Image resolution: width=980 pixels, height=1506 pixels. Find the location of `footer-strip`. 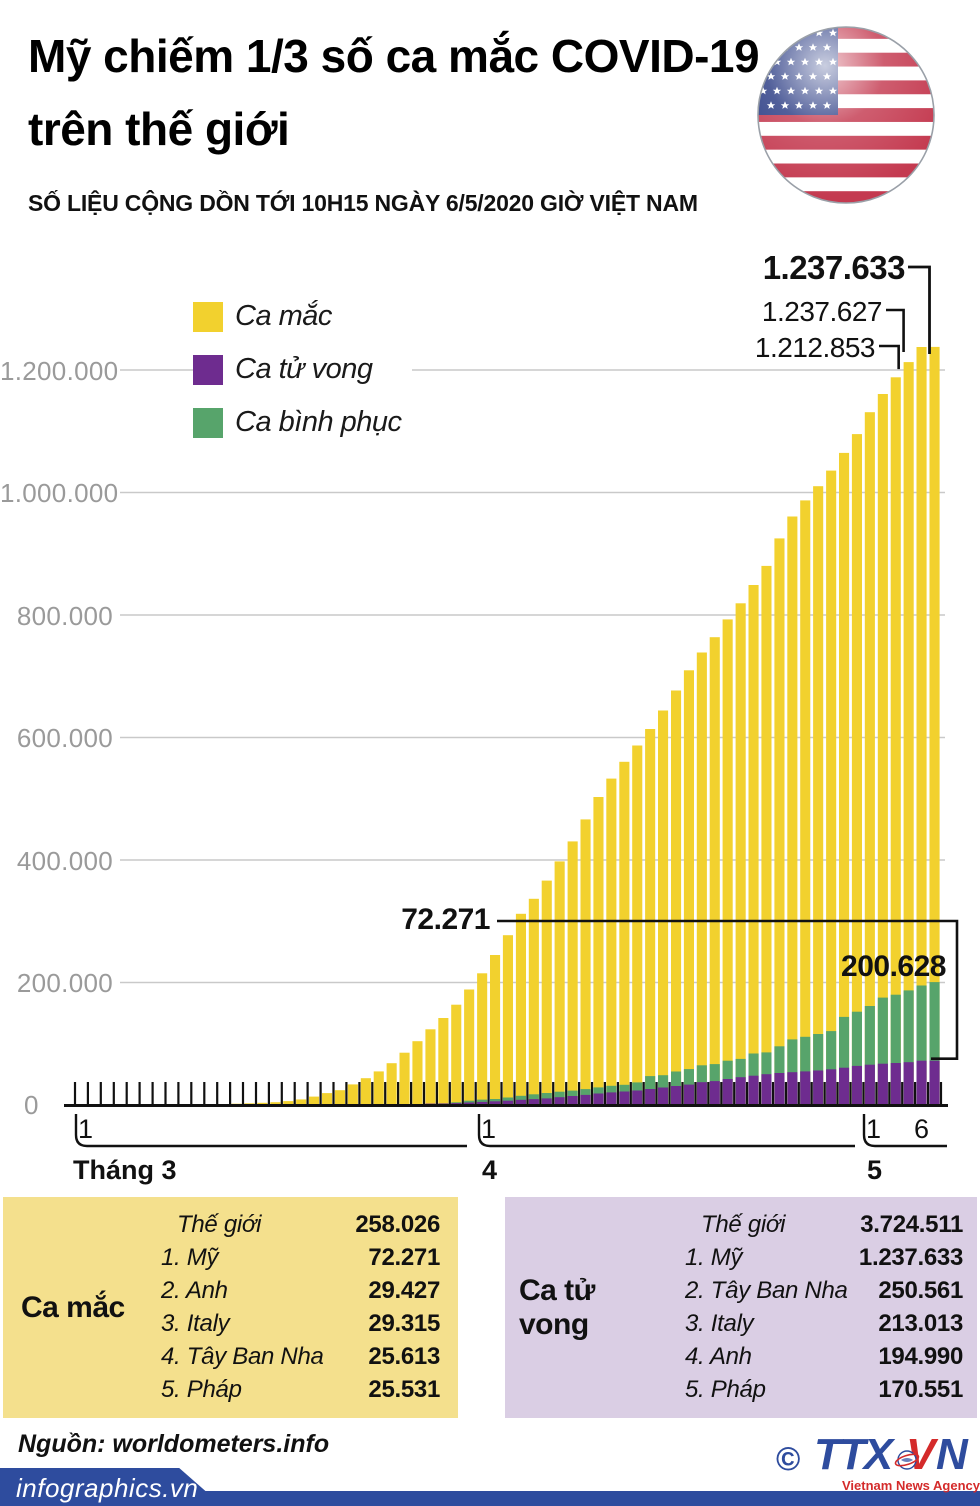

footer-strip is located at coordinates (490, 1498).